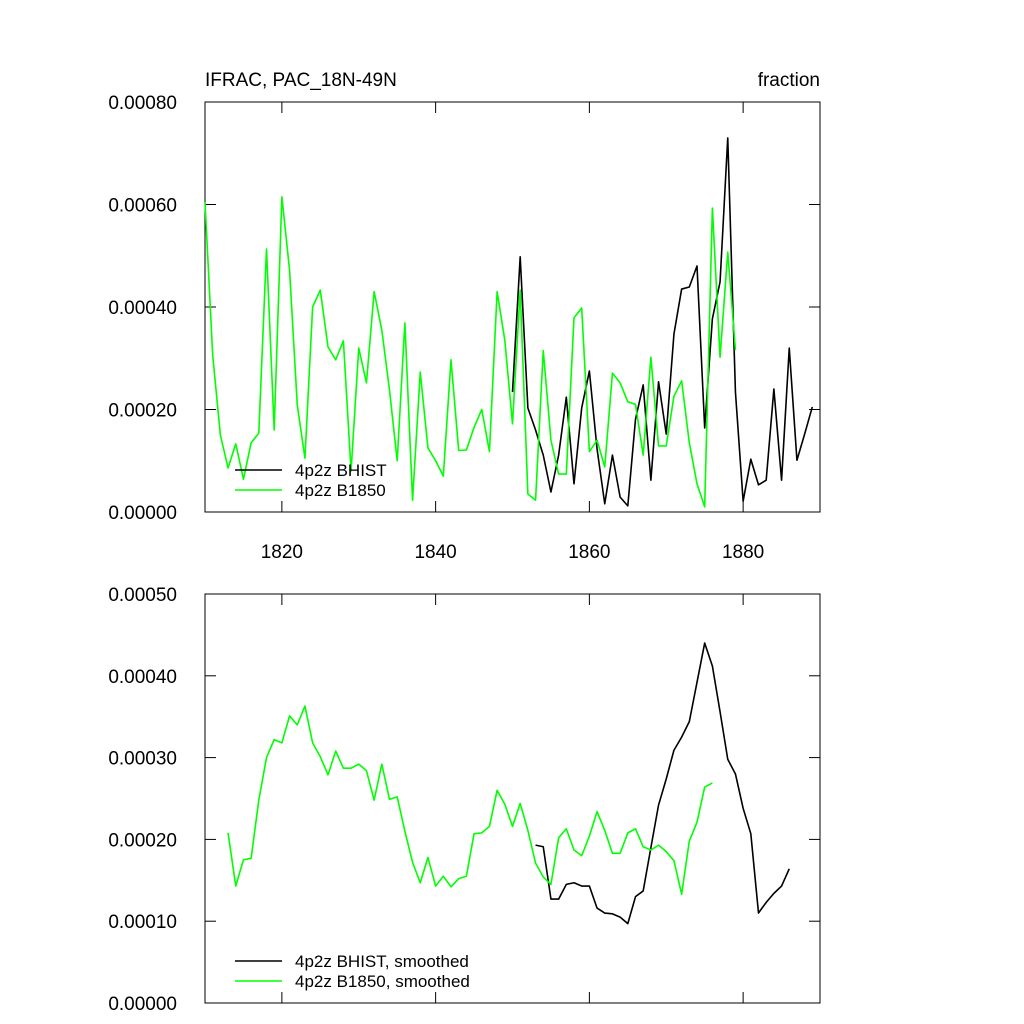  What do you see at coordinates (142, 759) in the screenshot?
I see `y-tick-label: 0.00030` at bounding box center [142, 759].